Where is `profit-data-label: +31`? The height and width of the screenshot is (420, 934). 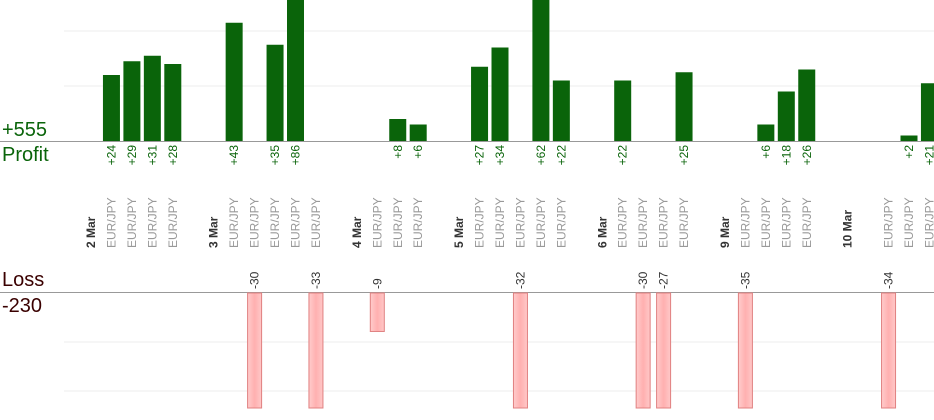 profit-data-label: +31 is located at coordinates (152, 155).